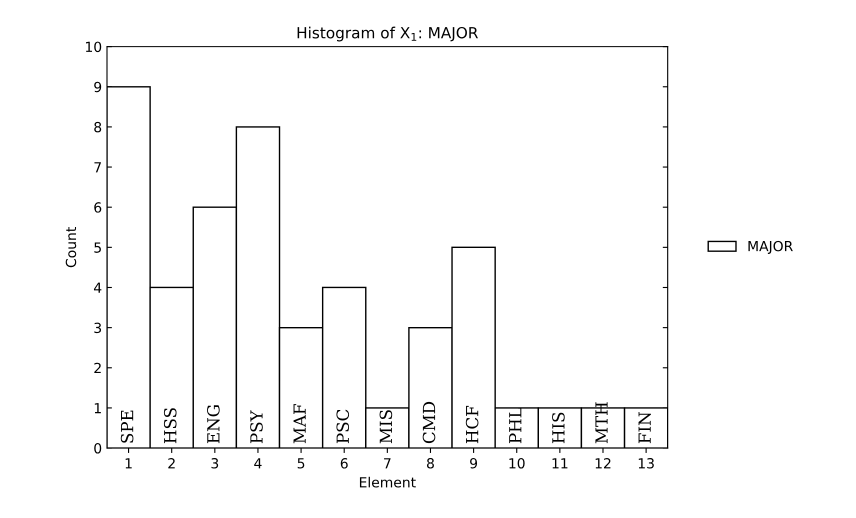 This screenshot has height=518, width=856. What do you see at coordinates (97, 167) in the screenshot?
I see `y-tick-label: 7` at bounding box center [97, 167].